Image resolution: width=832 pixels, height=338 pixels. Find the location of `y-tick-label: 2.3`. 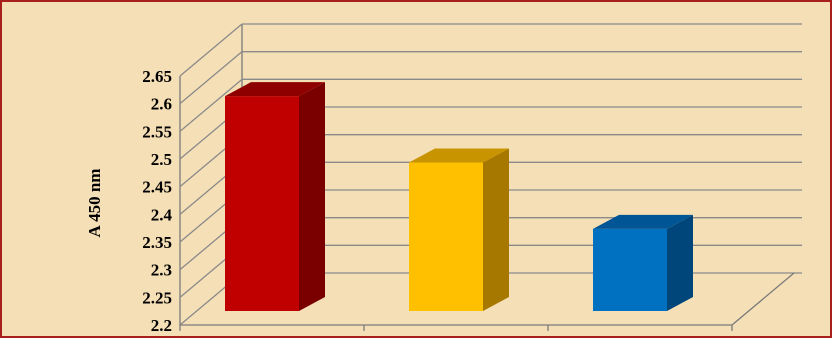

y-tick-label: 2.3 is located at coordinates (161, 270).